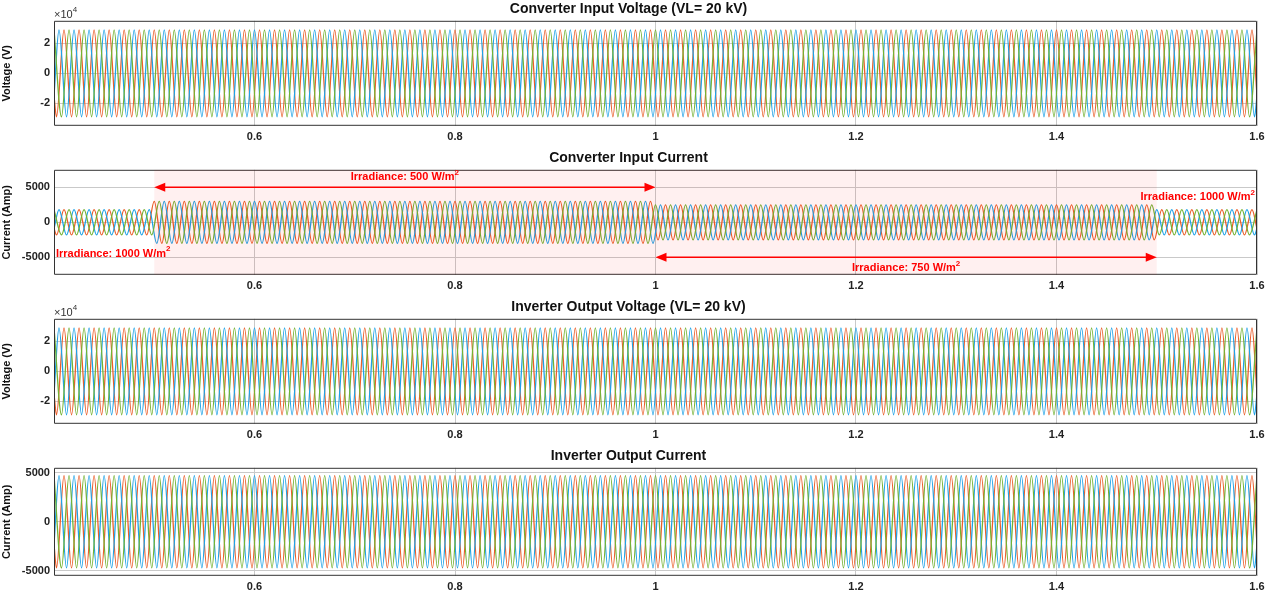 The height and width of the screenshot is (599, 1276). What do you see at coordinates (628, 8) in the screenshot?
I see `chart-title: Converter Input Voltage (VL= 20 kV)` at bounding box center [628, 8].